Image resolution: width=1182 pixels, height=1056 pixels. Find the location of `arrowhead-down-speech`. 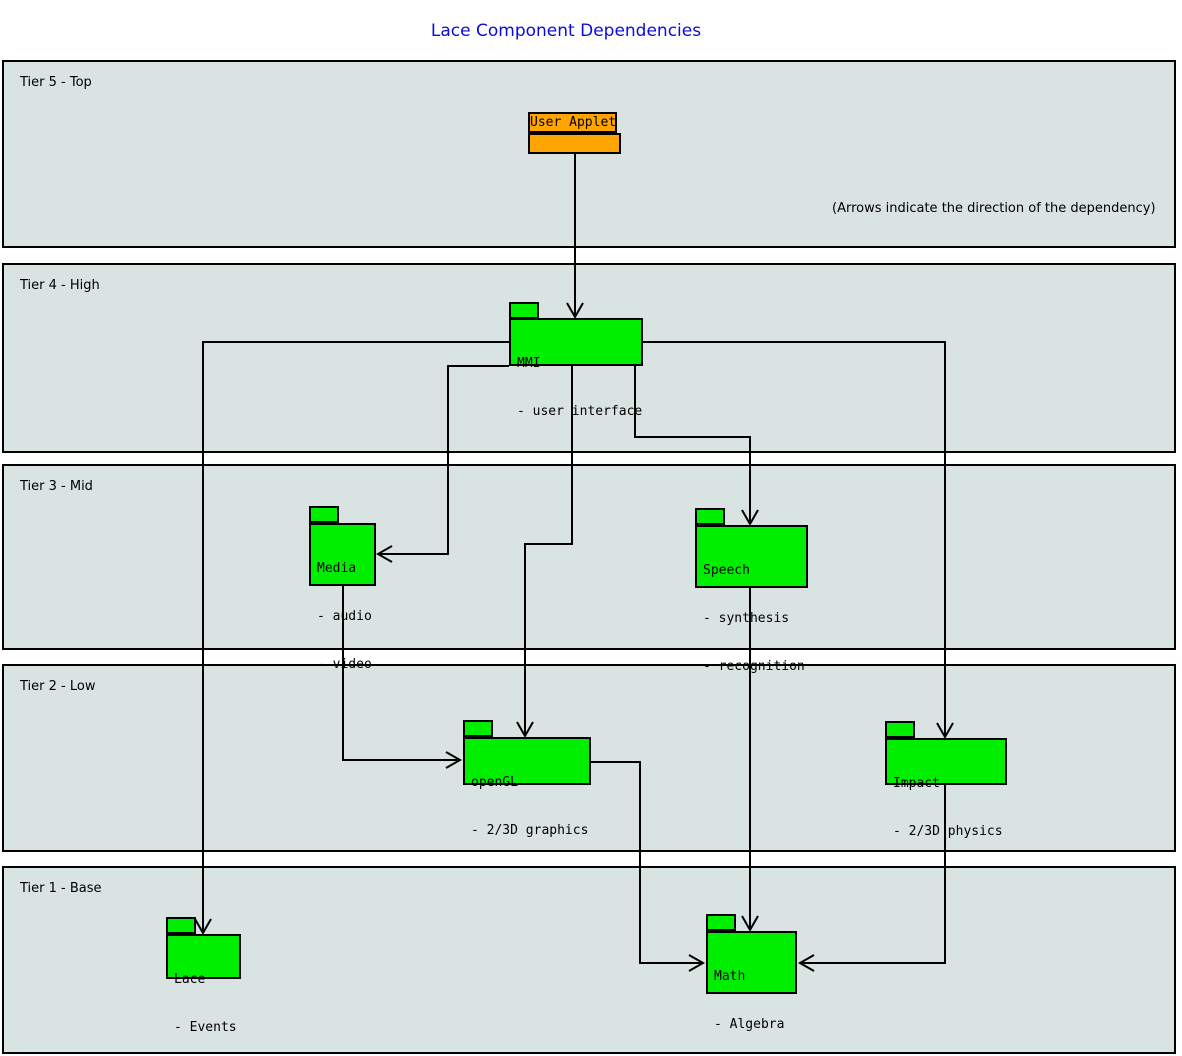

arrowhead-down-speech is located at coordinates (750, 518).